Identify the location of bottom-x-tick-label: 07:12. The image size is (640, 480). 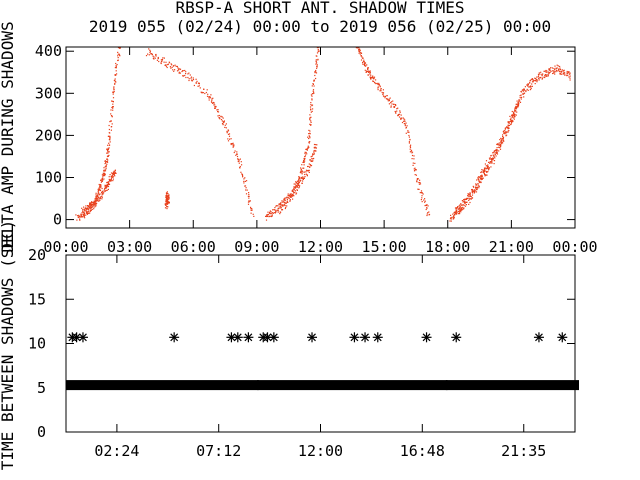
(218, 451).